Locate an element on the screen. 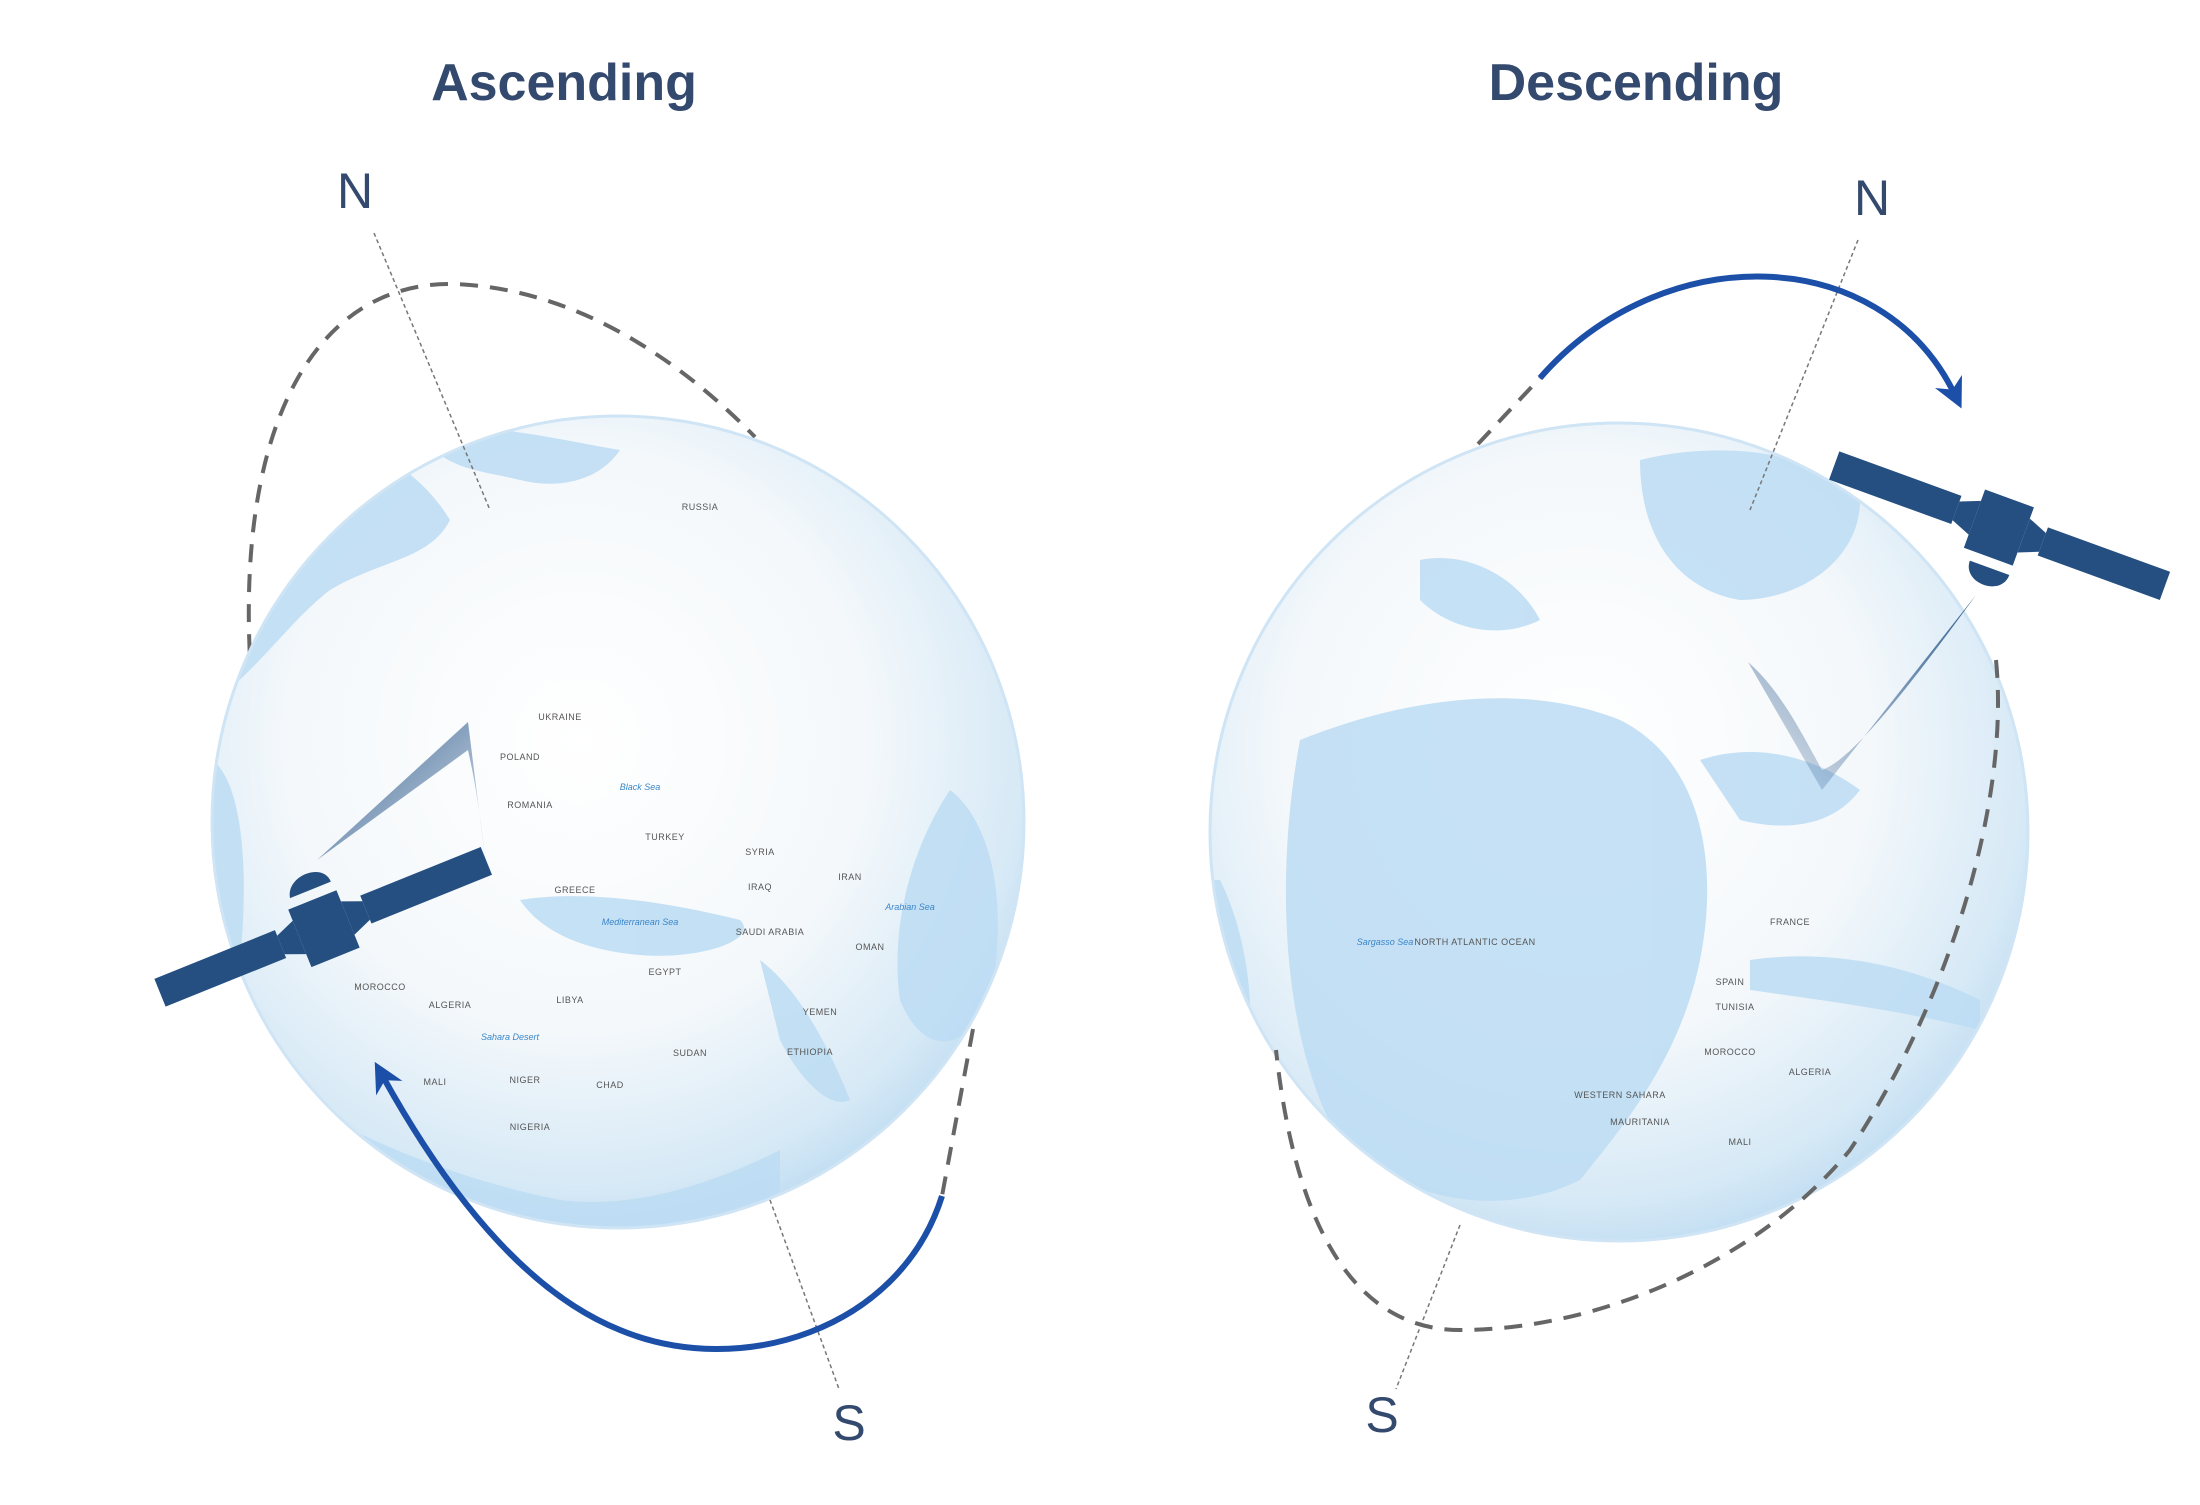 Image resolution: width=2200 pixels, height=1505 pixels. map-label: Black Sea is located at coordinates (640, 787).